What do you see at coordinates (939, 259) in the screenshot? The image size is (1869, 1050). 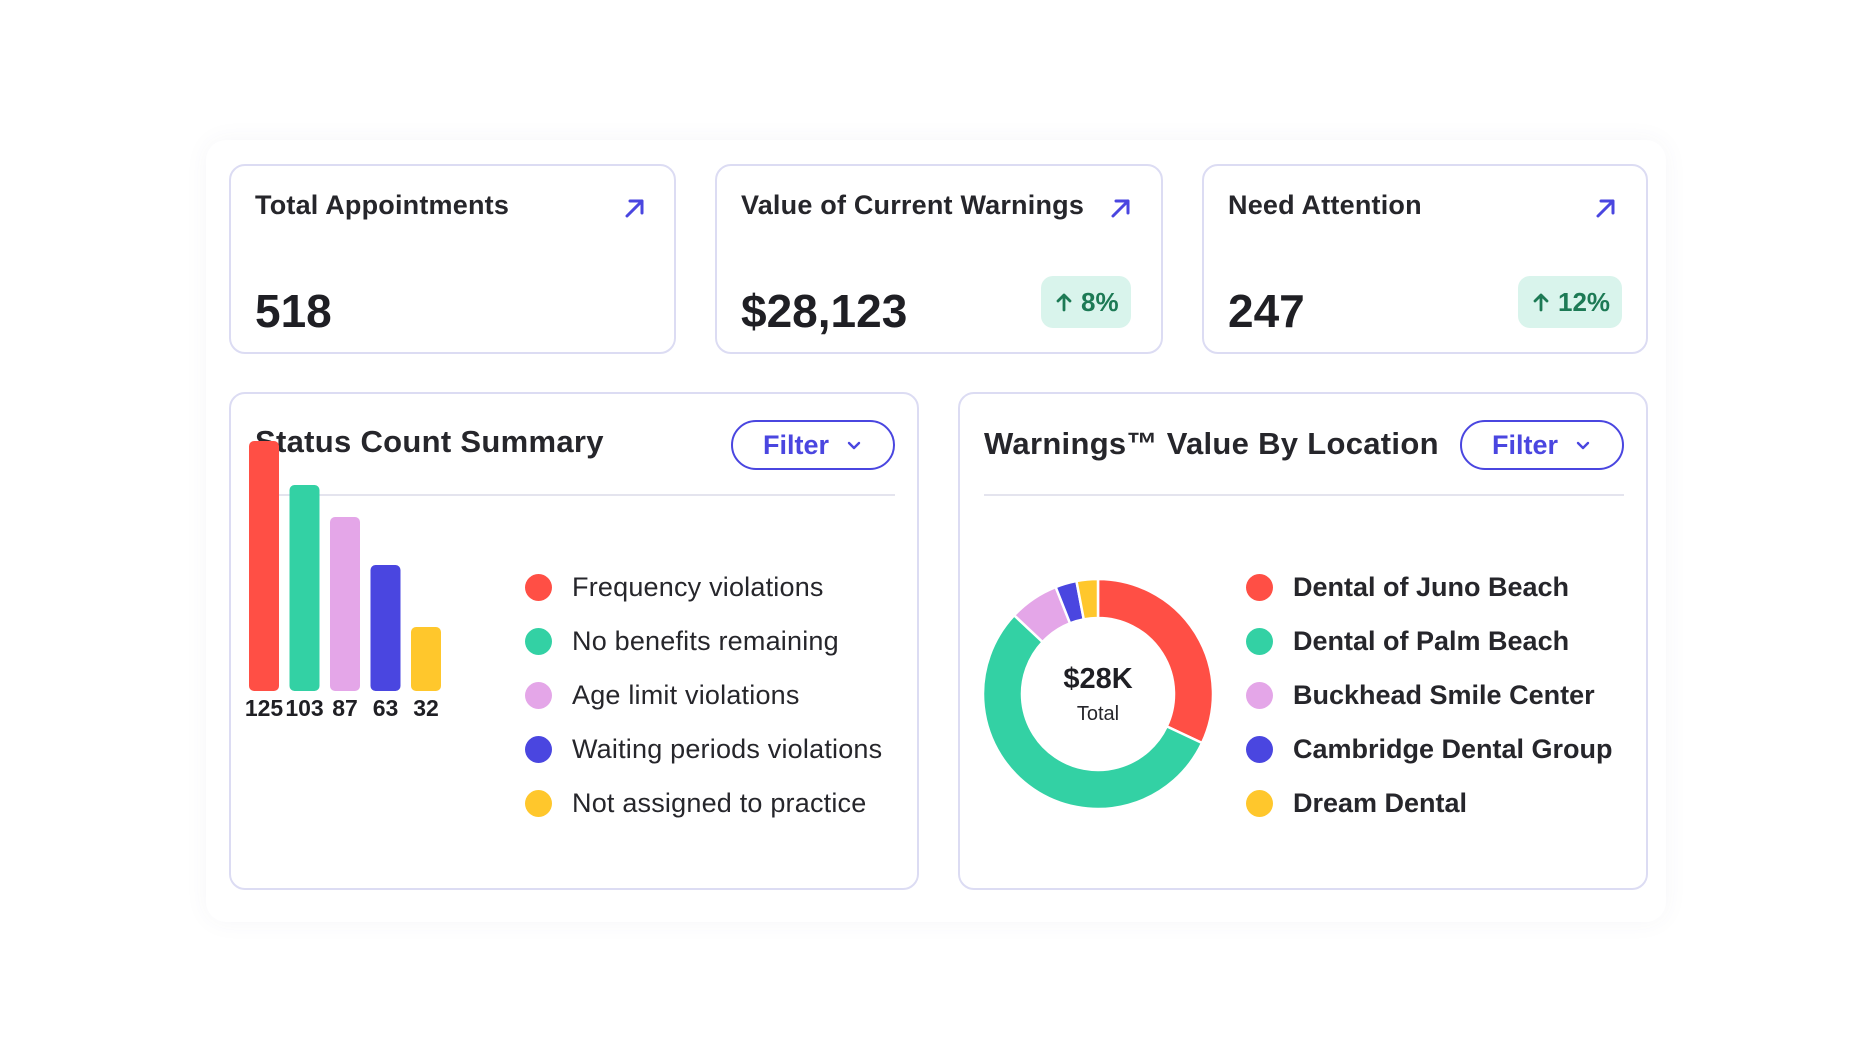 I see `stat-card-current-warnings: Value of Current Warnings $28,123 8%` at bounding box center [939, 259].